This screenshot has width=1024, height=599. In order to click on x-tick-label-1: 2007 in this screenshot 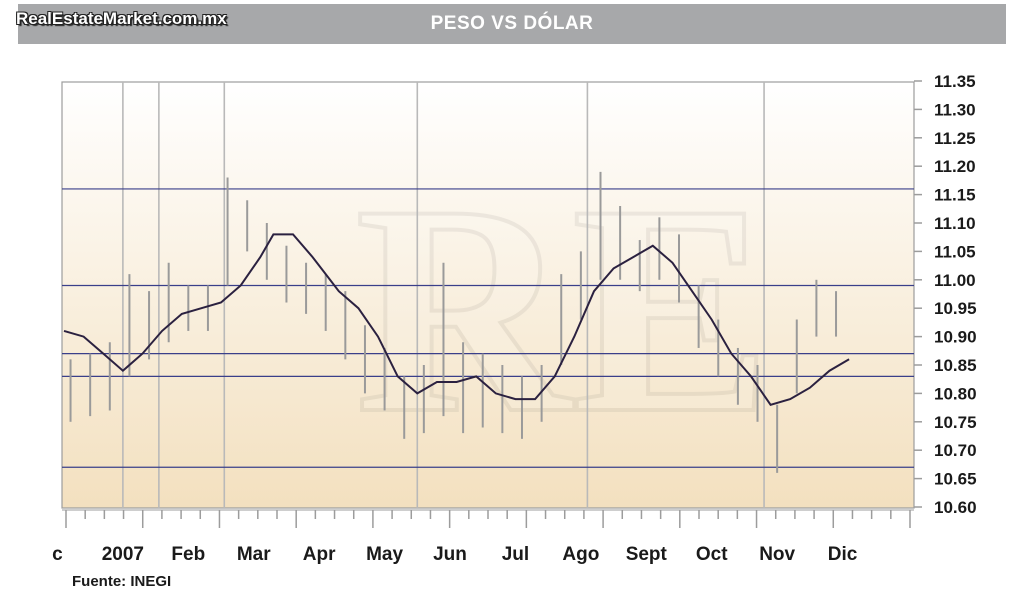, I will do `click(123, 554)`.